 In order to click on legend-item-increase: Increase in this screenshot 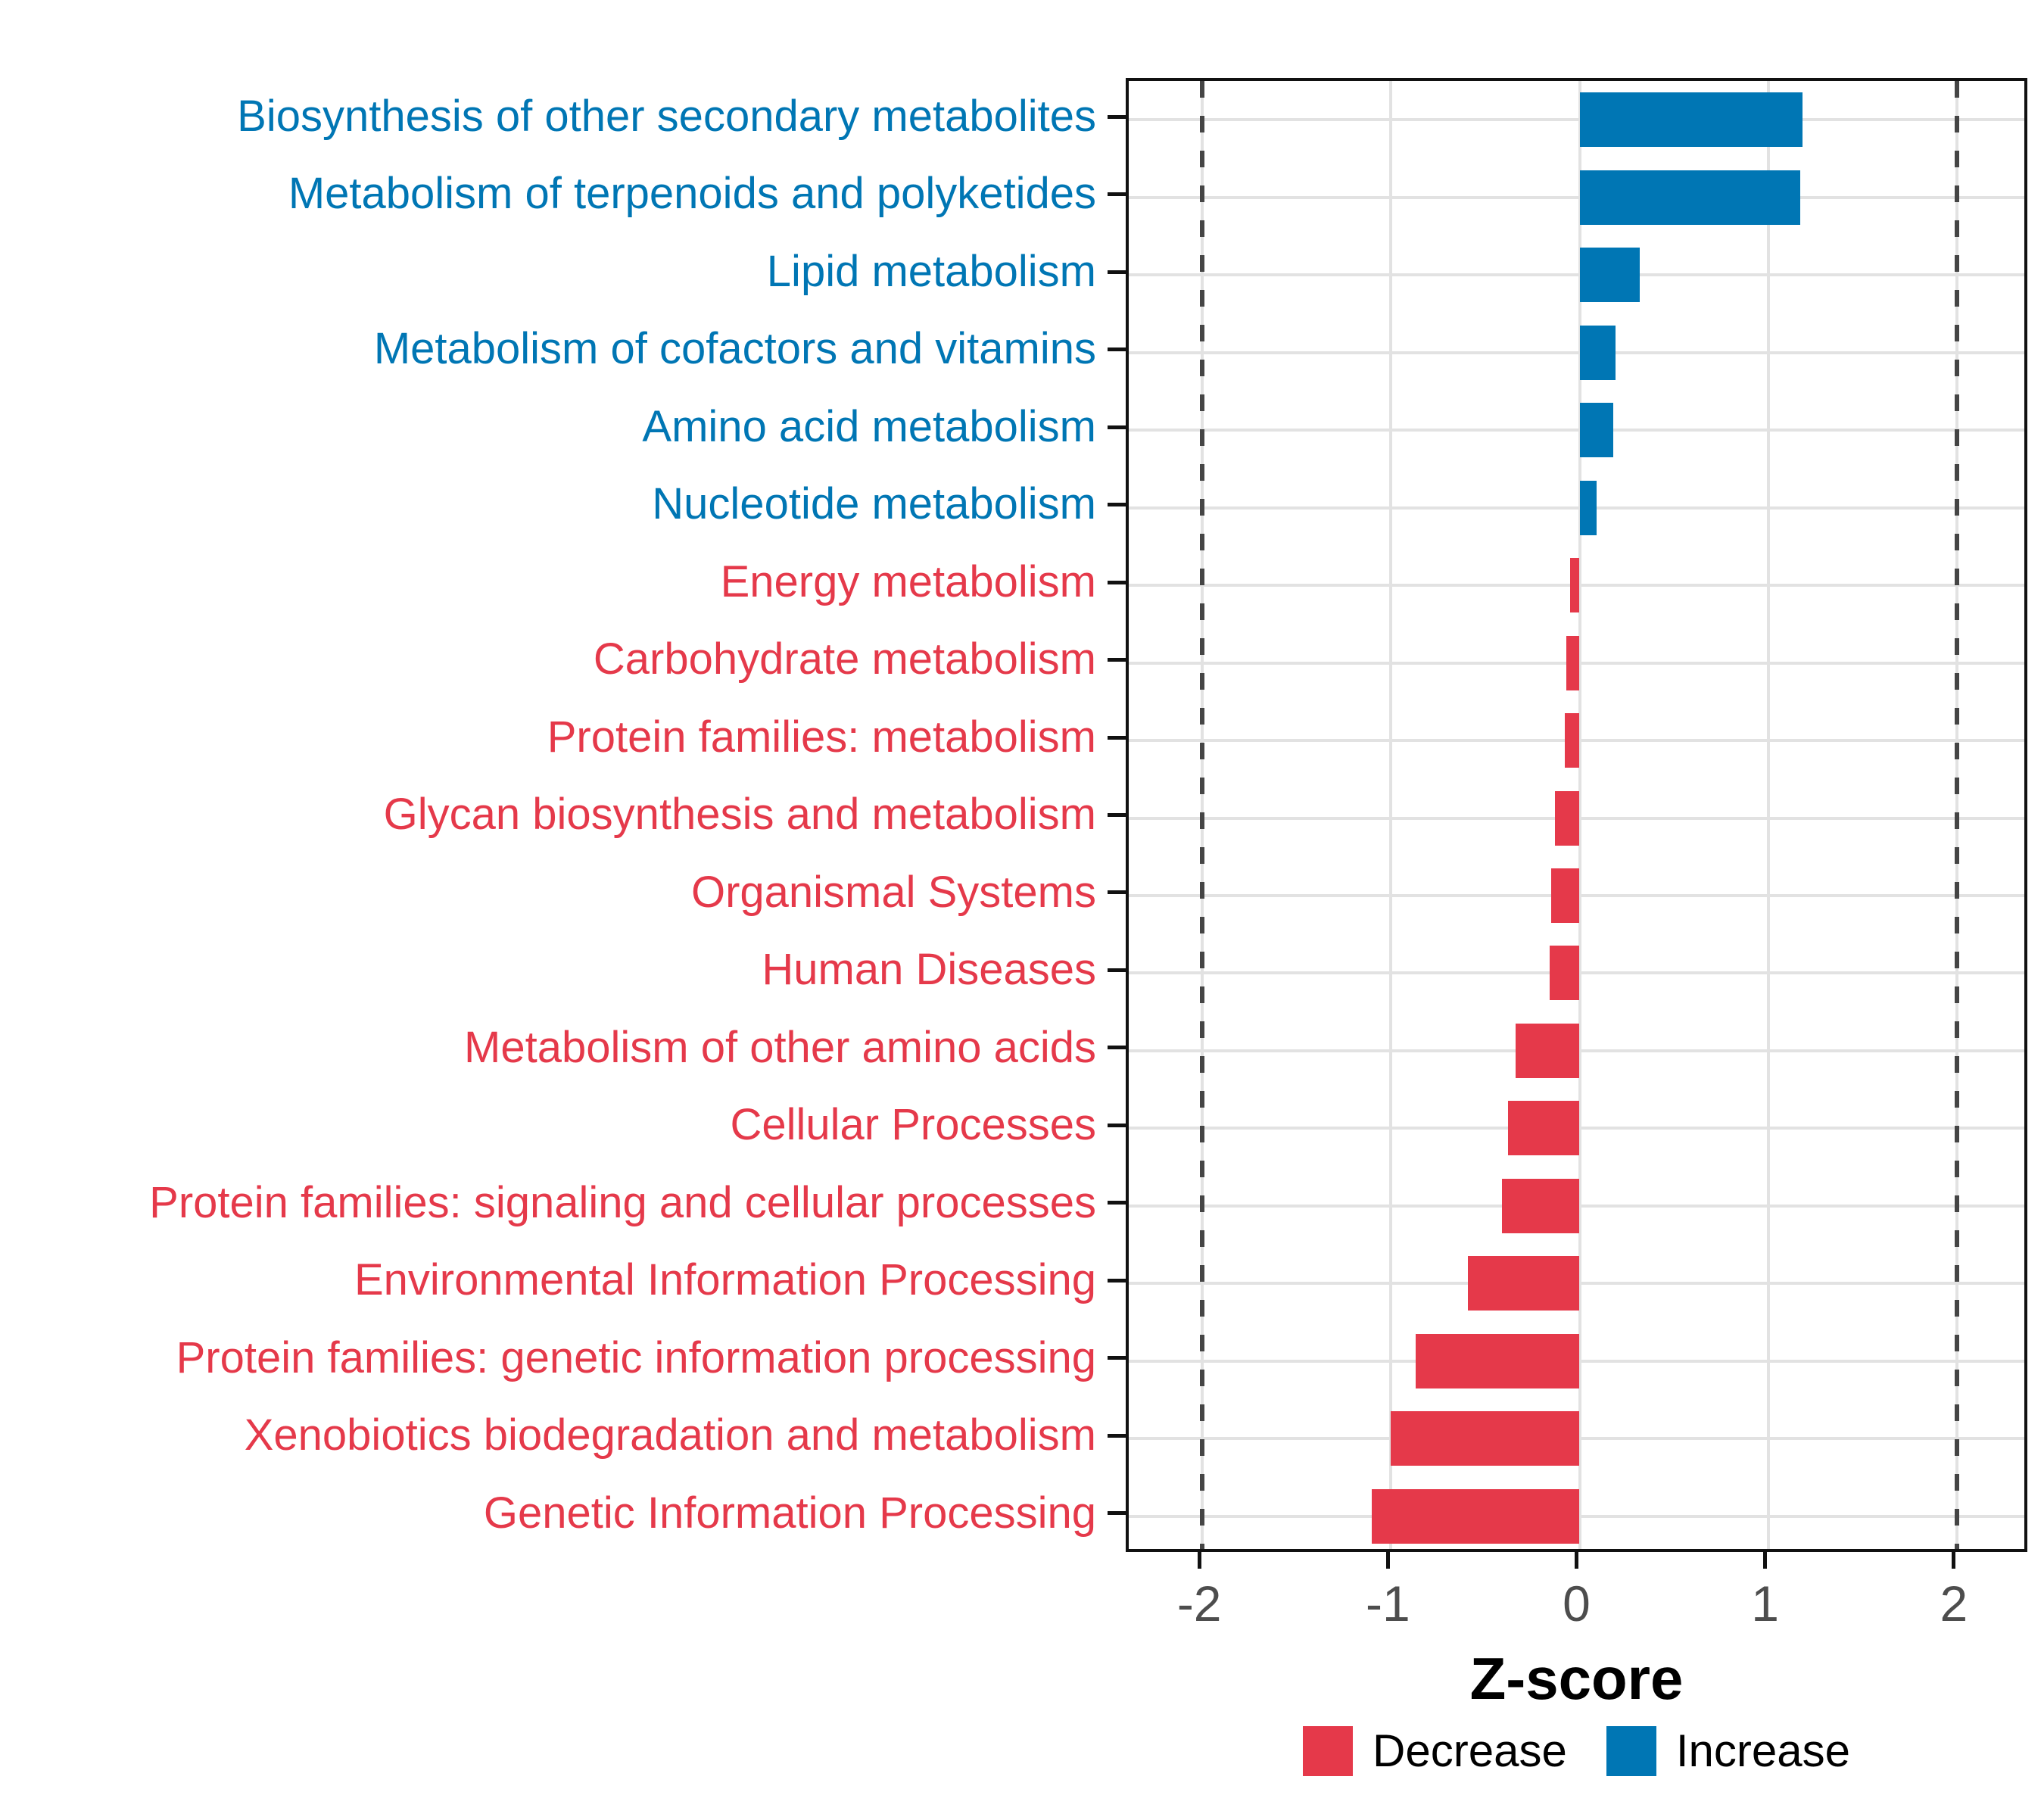, I will do `click(1728, 1751)`.